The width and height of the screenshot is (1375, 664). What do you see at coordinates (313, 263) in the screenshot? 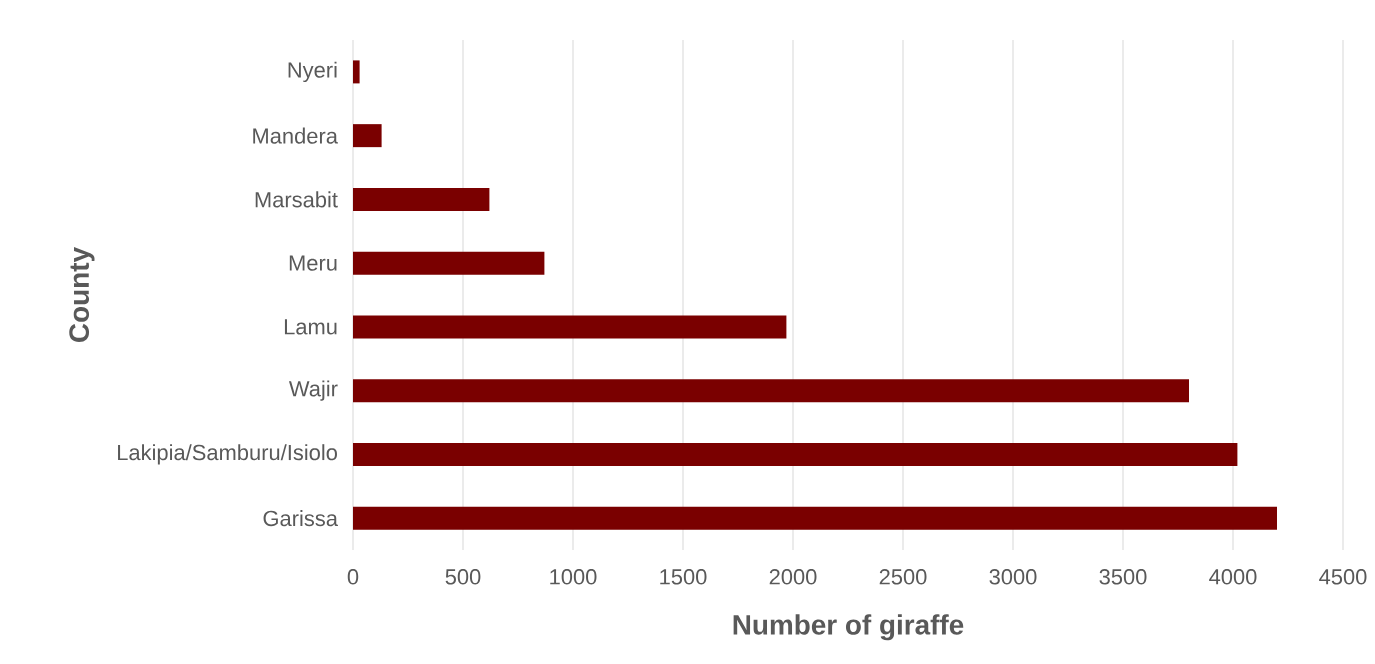
I see `y-tick-label: Meru` at bounding box center [313, 263].